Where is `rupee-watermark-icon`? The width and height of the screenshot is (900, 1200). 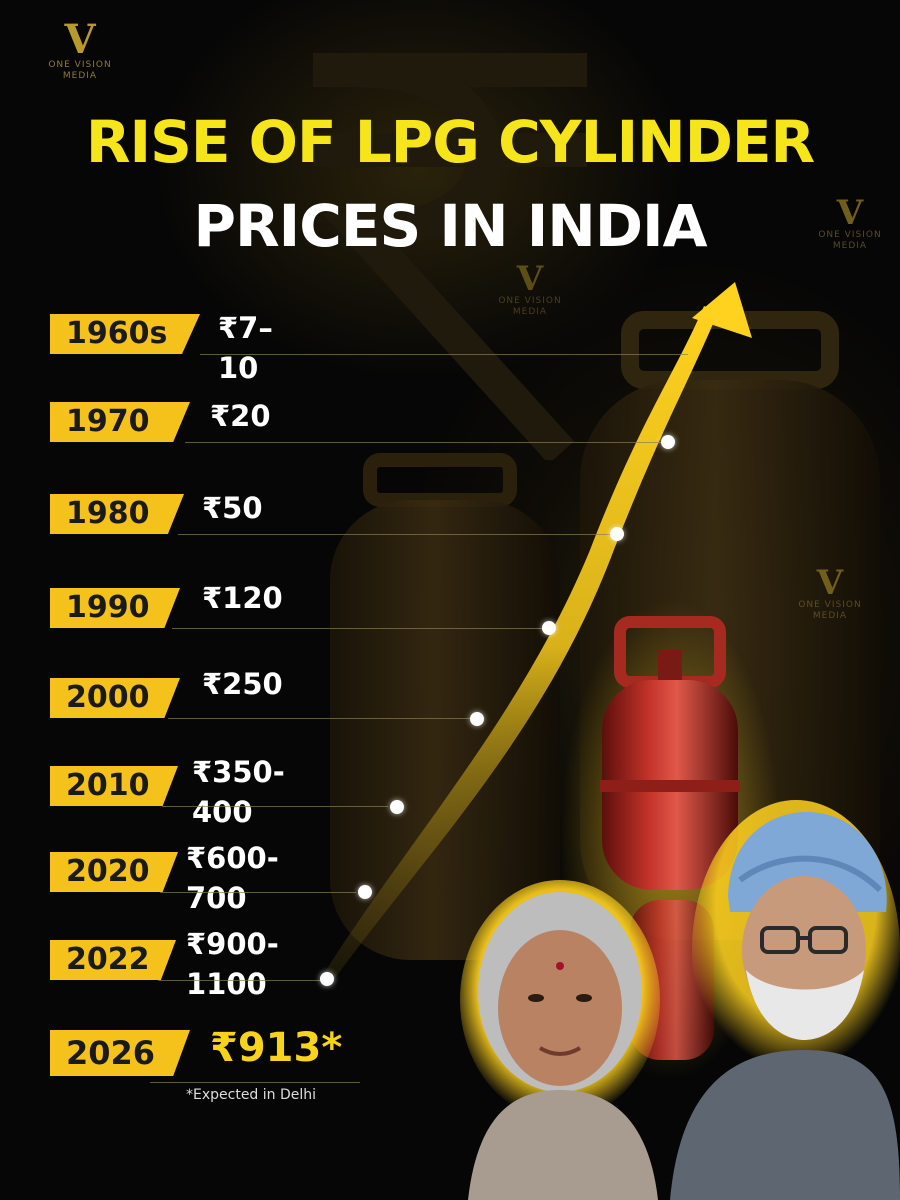 rupee-watermark-icon is located at coordinates (450, 256).